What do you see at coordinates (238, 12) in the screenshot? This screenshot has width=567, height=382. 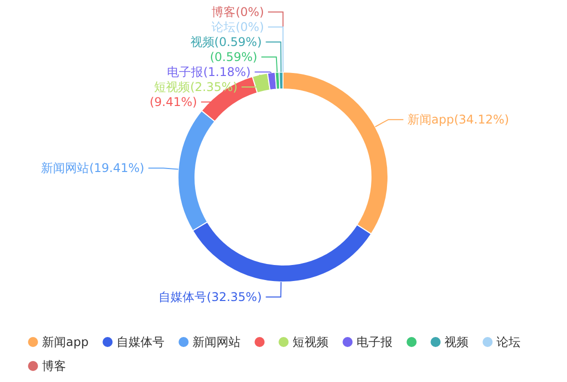 I see `category-label: 博客(0%)` at bounding box center [238, 12].